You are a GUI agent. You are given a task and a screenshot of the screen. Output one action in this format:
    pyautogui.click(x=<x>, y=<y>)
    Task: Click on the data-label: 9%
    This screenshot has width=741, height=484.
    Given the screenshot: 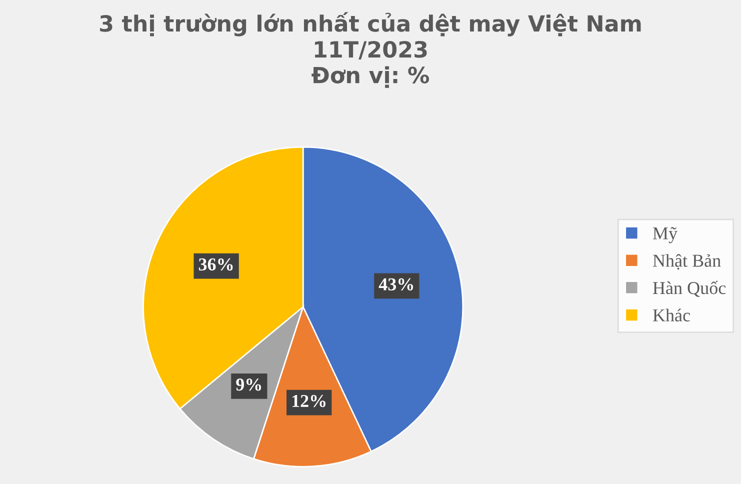 What is the action you would take?
    pyautogui.click(x=249, y=384)
    